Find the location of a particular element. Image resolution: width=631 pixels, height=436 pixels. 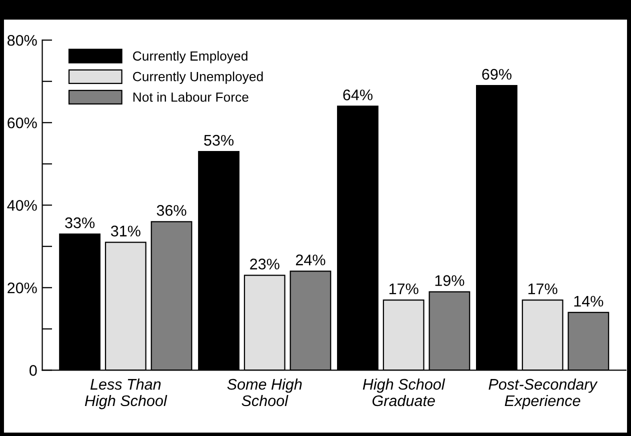

x-tick-label: Some High School is located at coordinates (264, 392).